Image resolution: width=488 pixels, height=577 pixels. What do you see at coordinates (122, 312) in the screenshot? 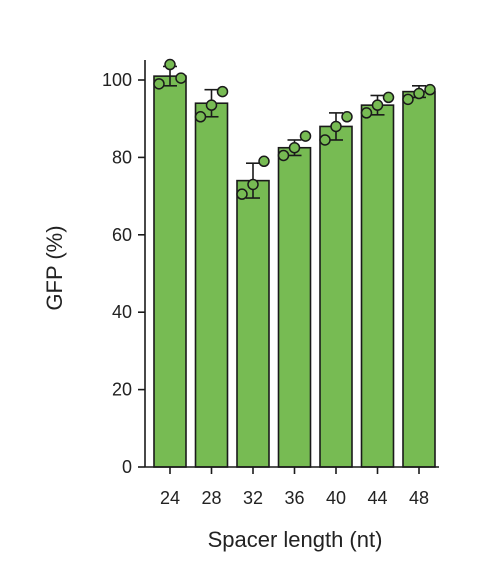
I see `y-tick-label-40: 40` at bounding box center [122, 312].